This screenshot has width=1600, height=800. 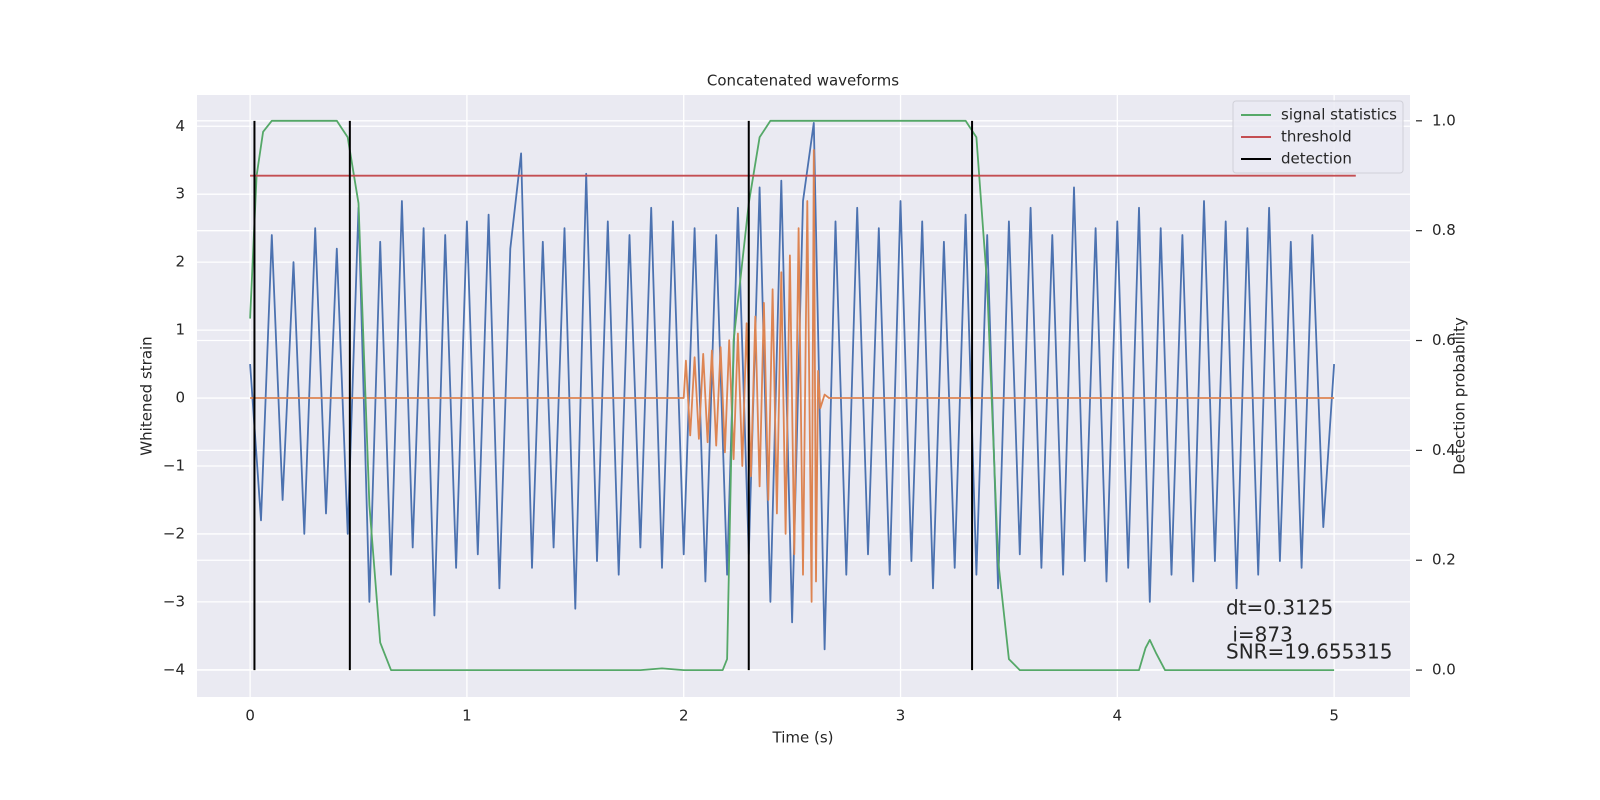 What do you see at coordinates (803, 81) in the screenshot?
I see `chart-title: Concatenated waveforms` at bounding box center [803, 81].